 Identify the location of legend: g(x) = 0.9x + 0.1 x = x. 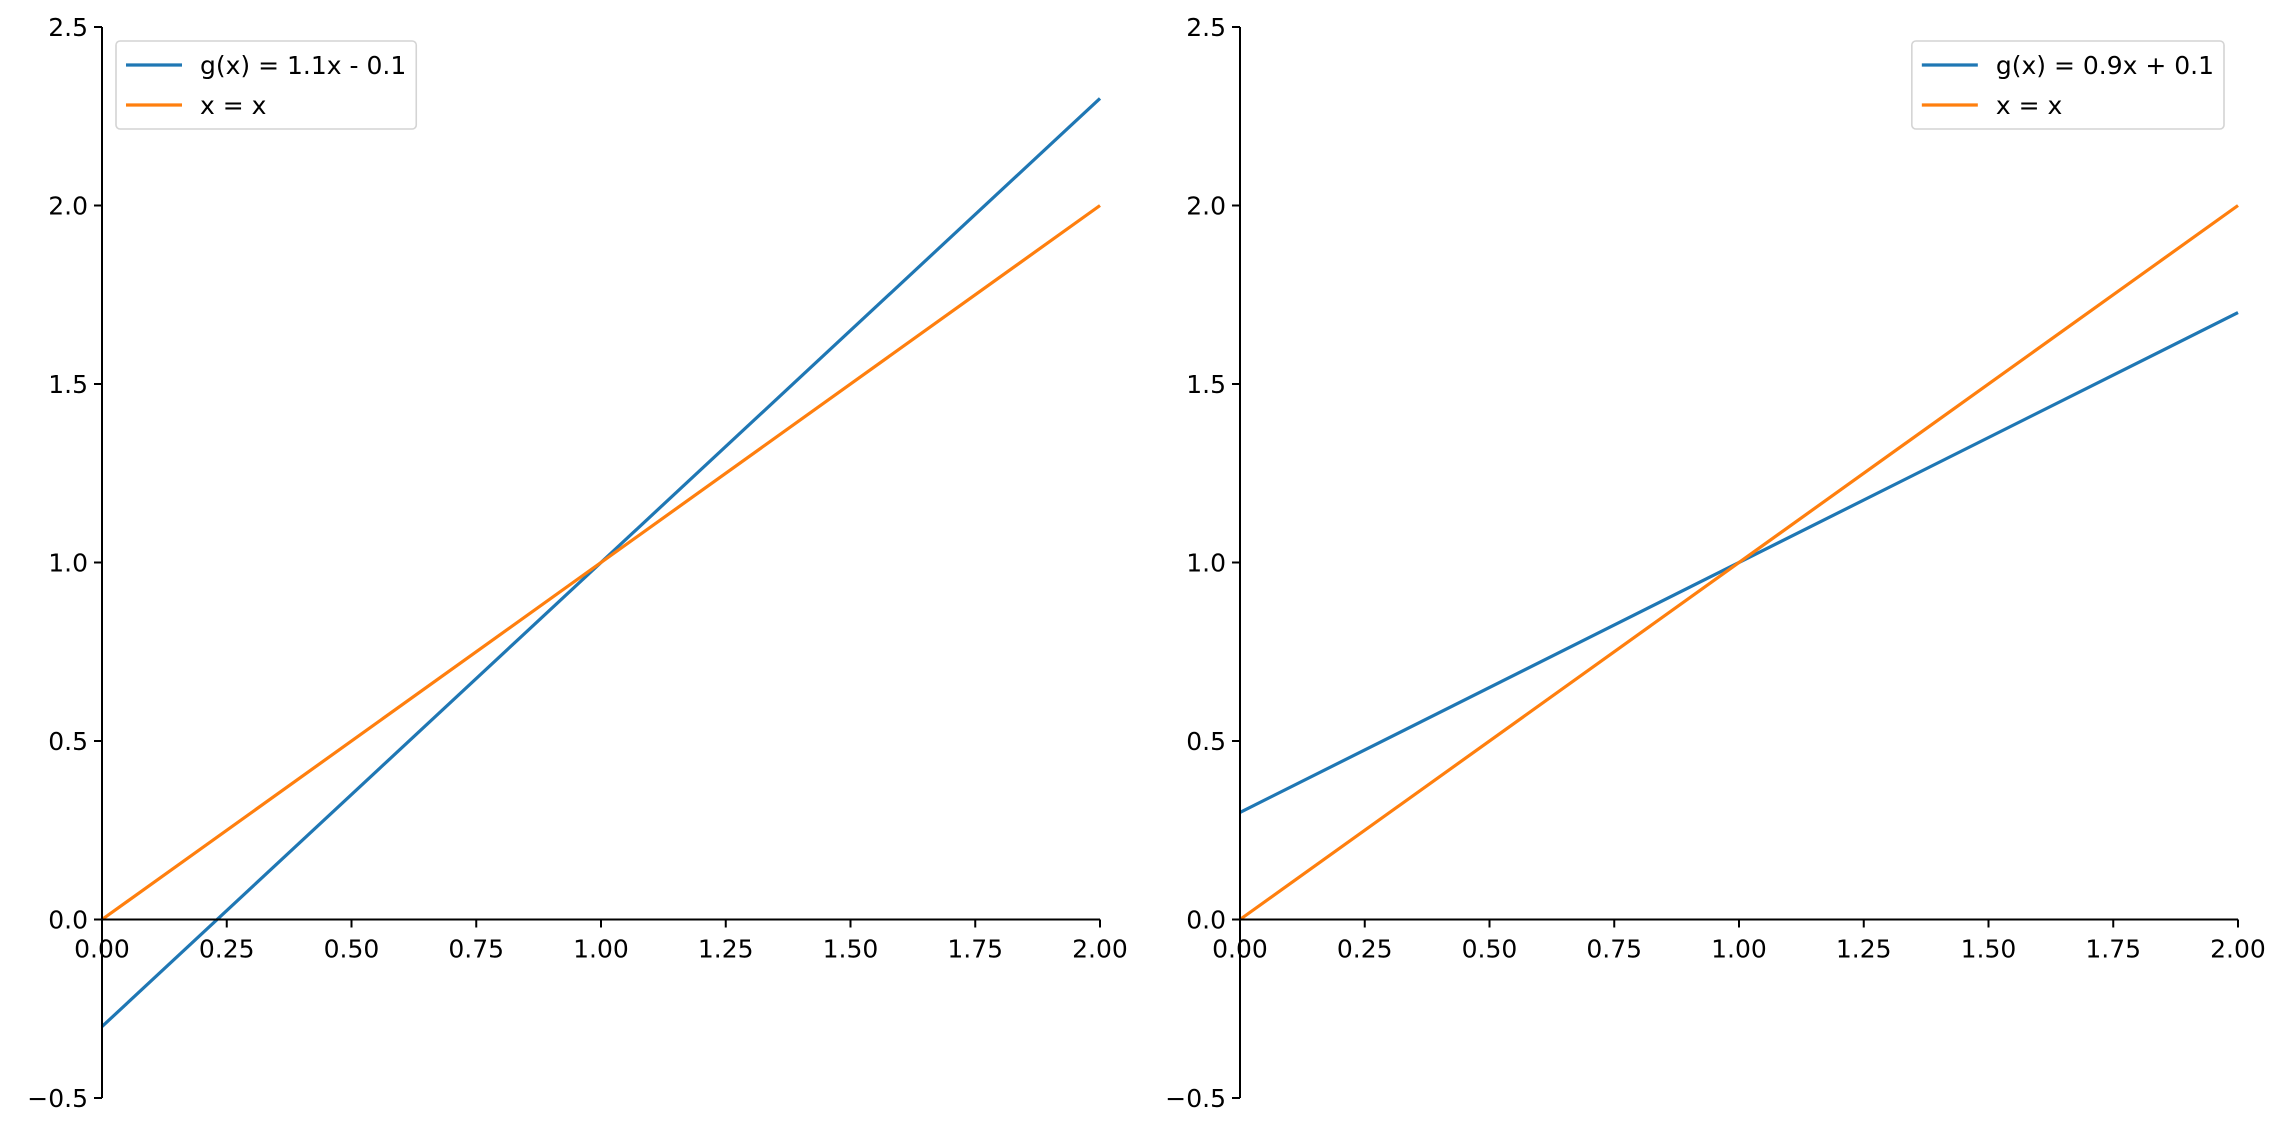
(2068, 85).